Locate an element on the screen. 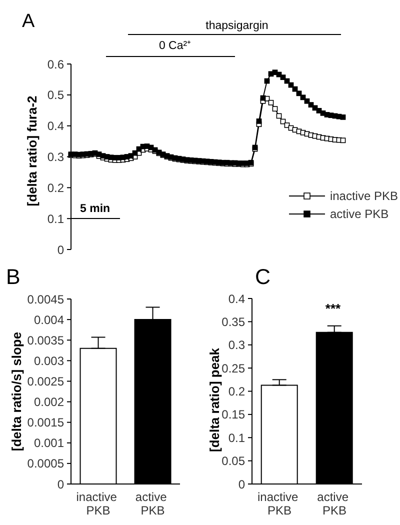  y-axis-title: [delta ratio] fura-2 is located at coordinates (32, 151).